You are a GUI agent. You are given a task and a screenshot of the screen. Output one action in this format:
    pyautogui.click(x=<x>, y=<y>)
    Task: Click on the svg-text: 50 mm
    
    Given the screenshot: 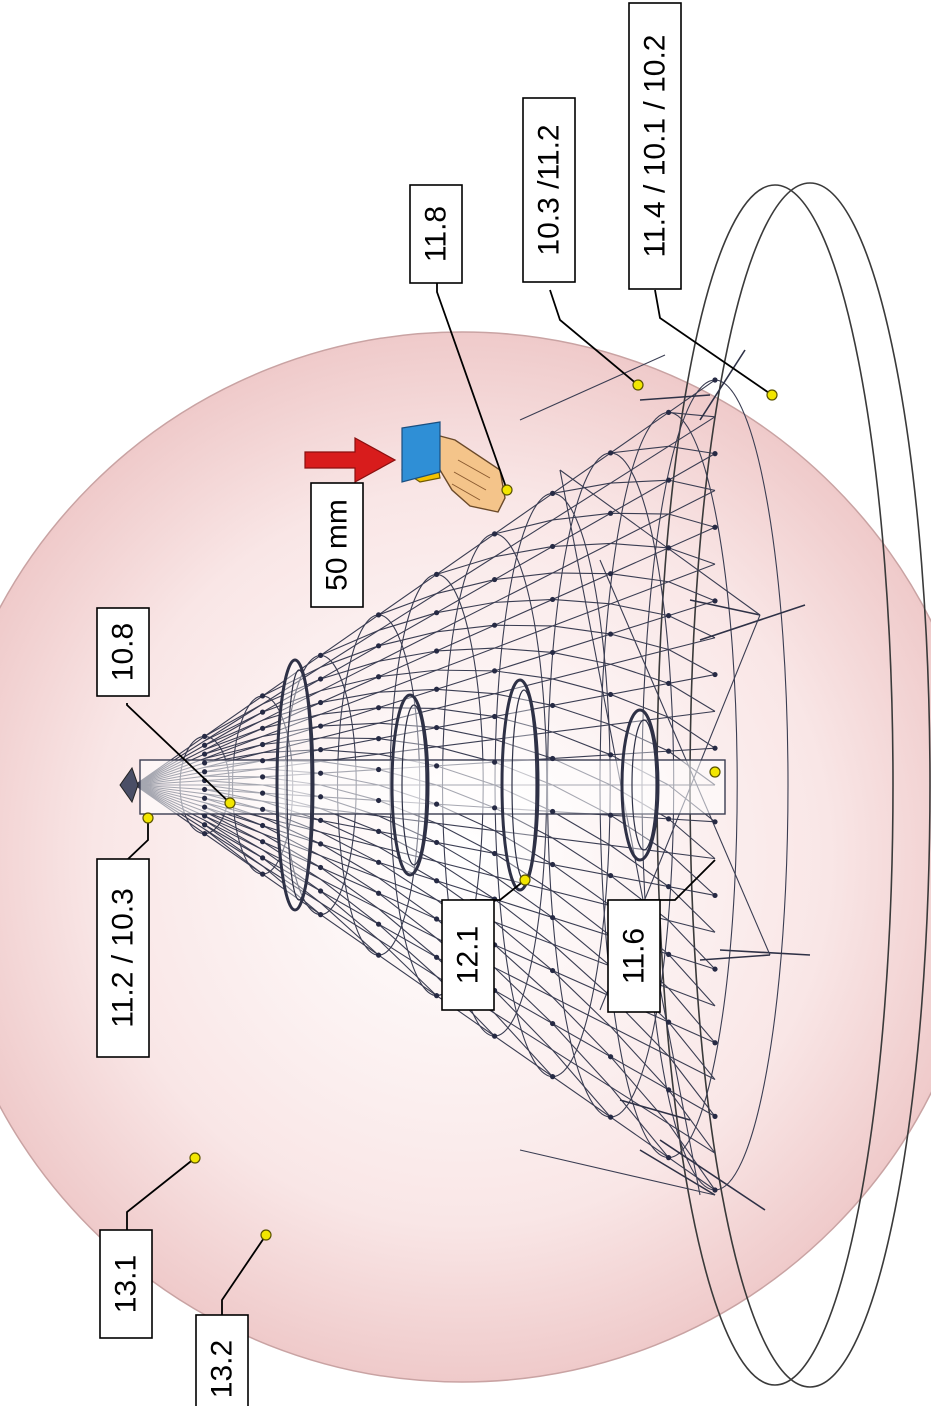 What is the action you would take?
    pyautogui.click(x=337, y=545)
    